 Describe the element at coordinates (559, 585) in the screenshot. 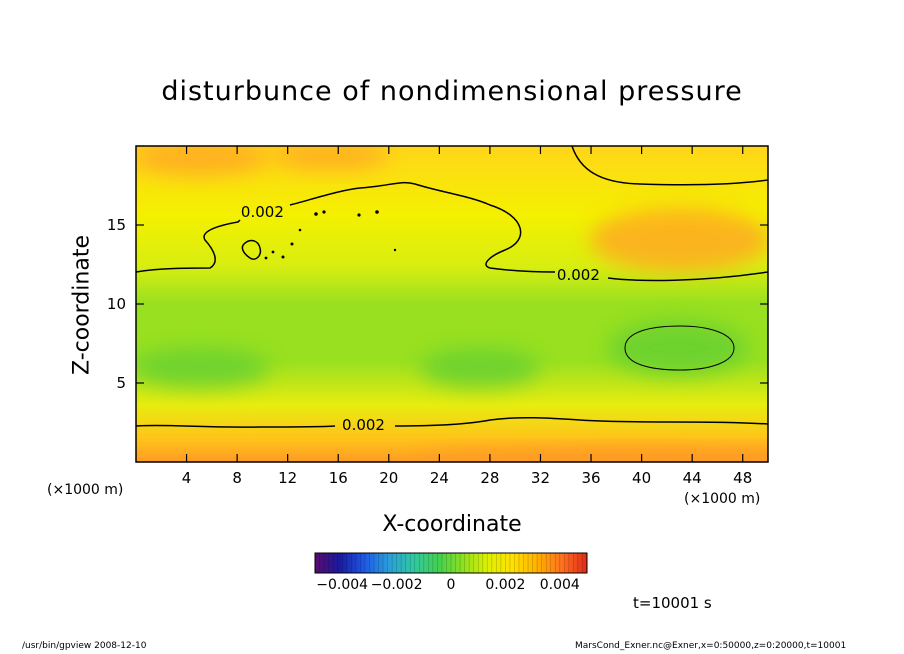

I see `colorbar-tick-label: 0.004` at that location.